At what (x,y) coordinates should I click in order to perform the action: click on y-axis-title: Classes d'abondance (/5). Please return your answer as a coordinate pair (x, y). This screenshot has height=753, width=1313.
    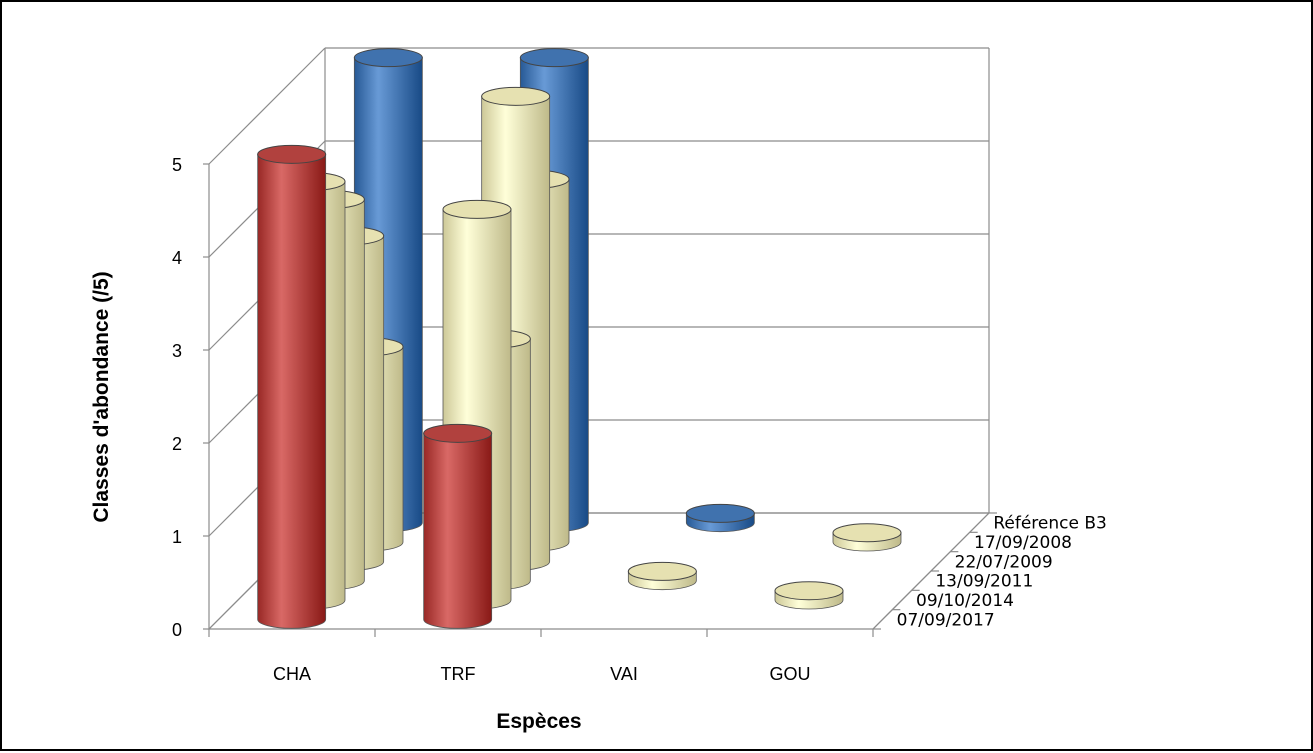
    Looking at the image, I should click on (101, 396).